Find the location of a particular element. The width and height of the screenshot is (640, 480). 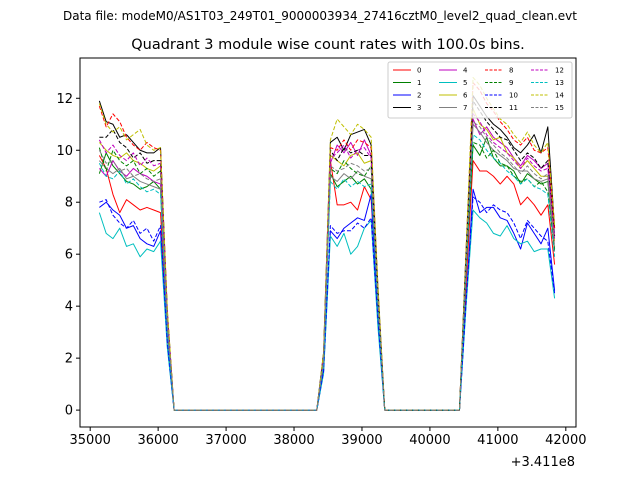

legend-box is located at coordinates (480, 90).